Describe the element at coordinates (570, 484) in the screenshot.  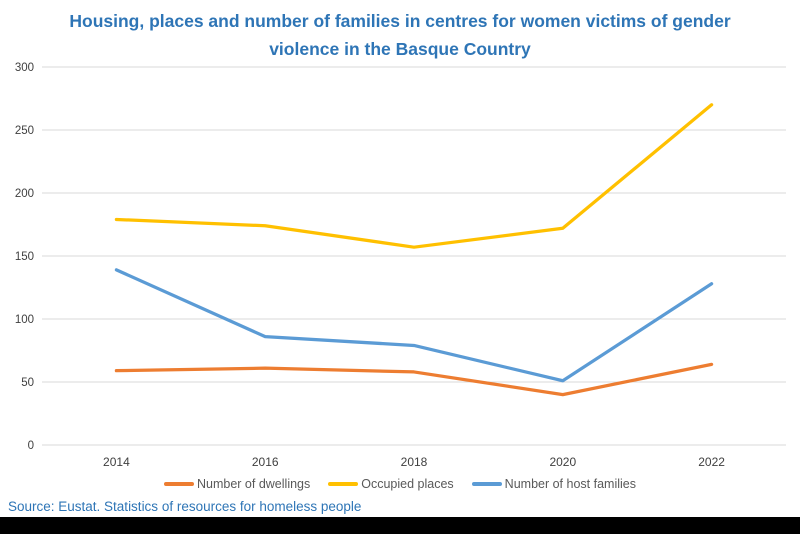
I see `legend-label: Number of host families` at that location.